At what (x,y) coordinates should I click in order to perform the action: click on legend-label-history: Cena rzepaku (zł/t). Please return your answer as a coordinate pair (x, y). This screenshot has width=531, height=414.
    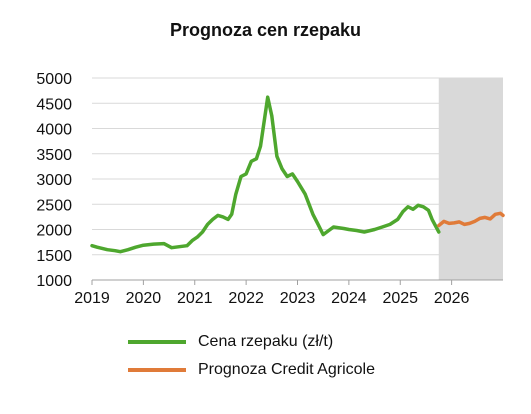
    Looking at the image, I should click on (266, 341).